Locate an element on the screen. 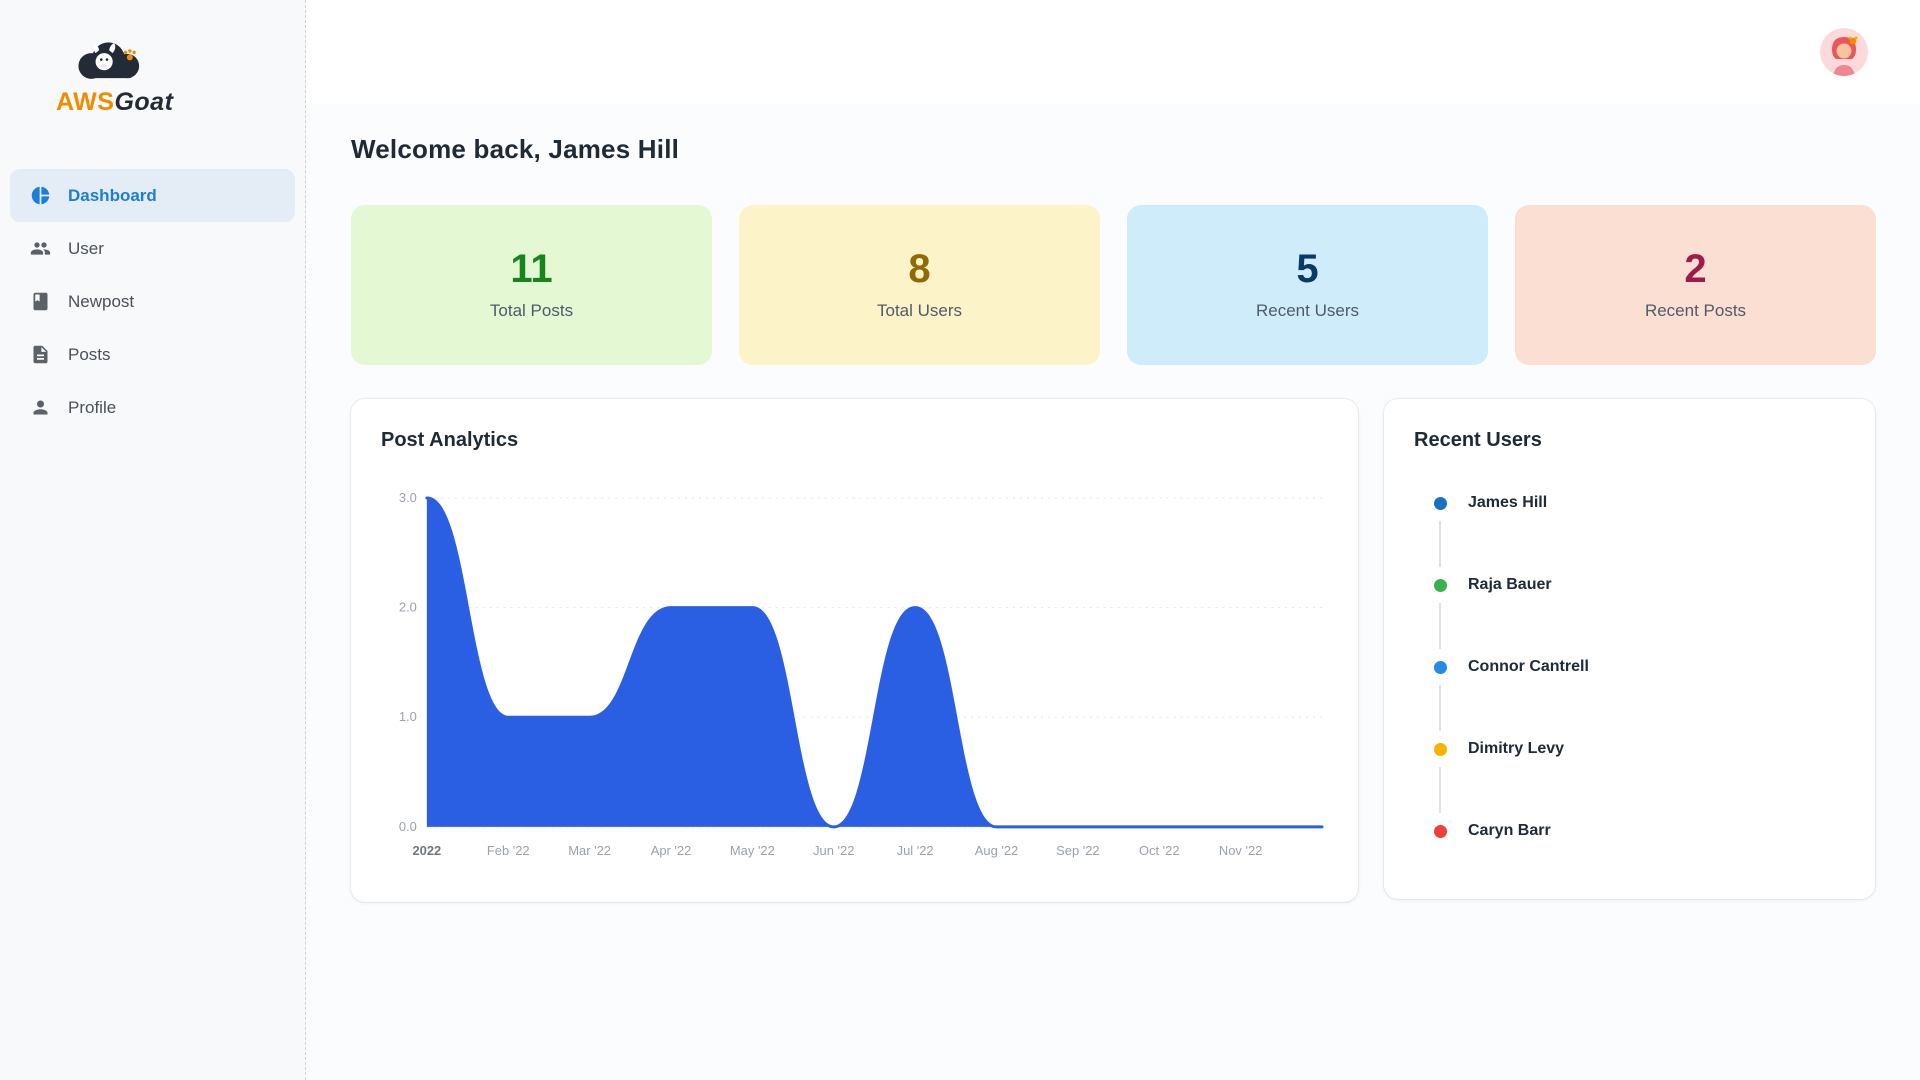 The width and height of the screenshot is (1920, 1080). svg-text: Mar '22 is located at coordinates (589, 850).